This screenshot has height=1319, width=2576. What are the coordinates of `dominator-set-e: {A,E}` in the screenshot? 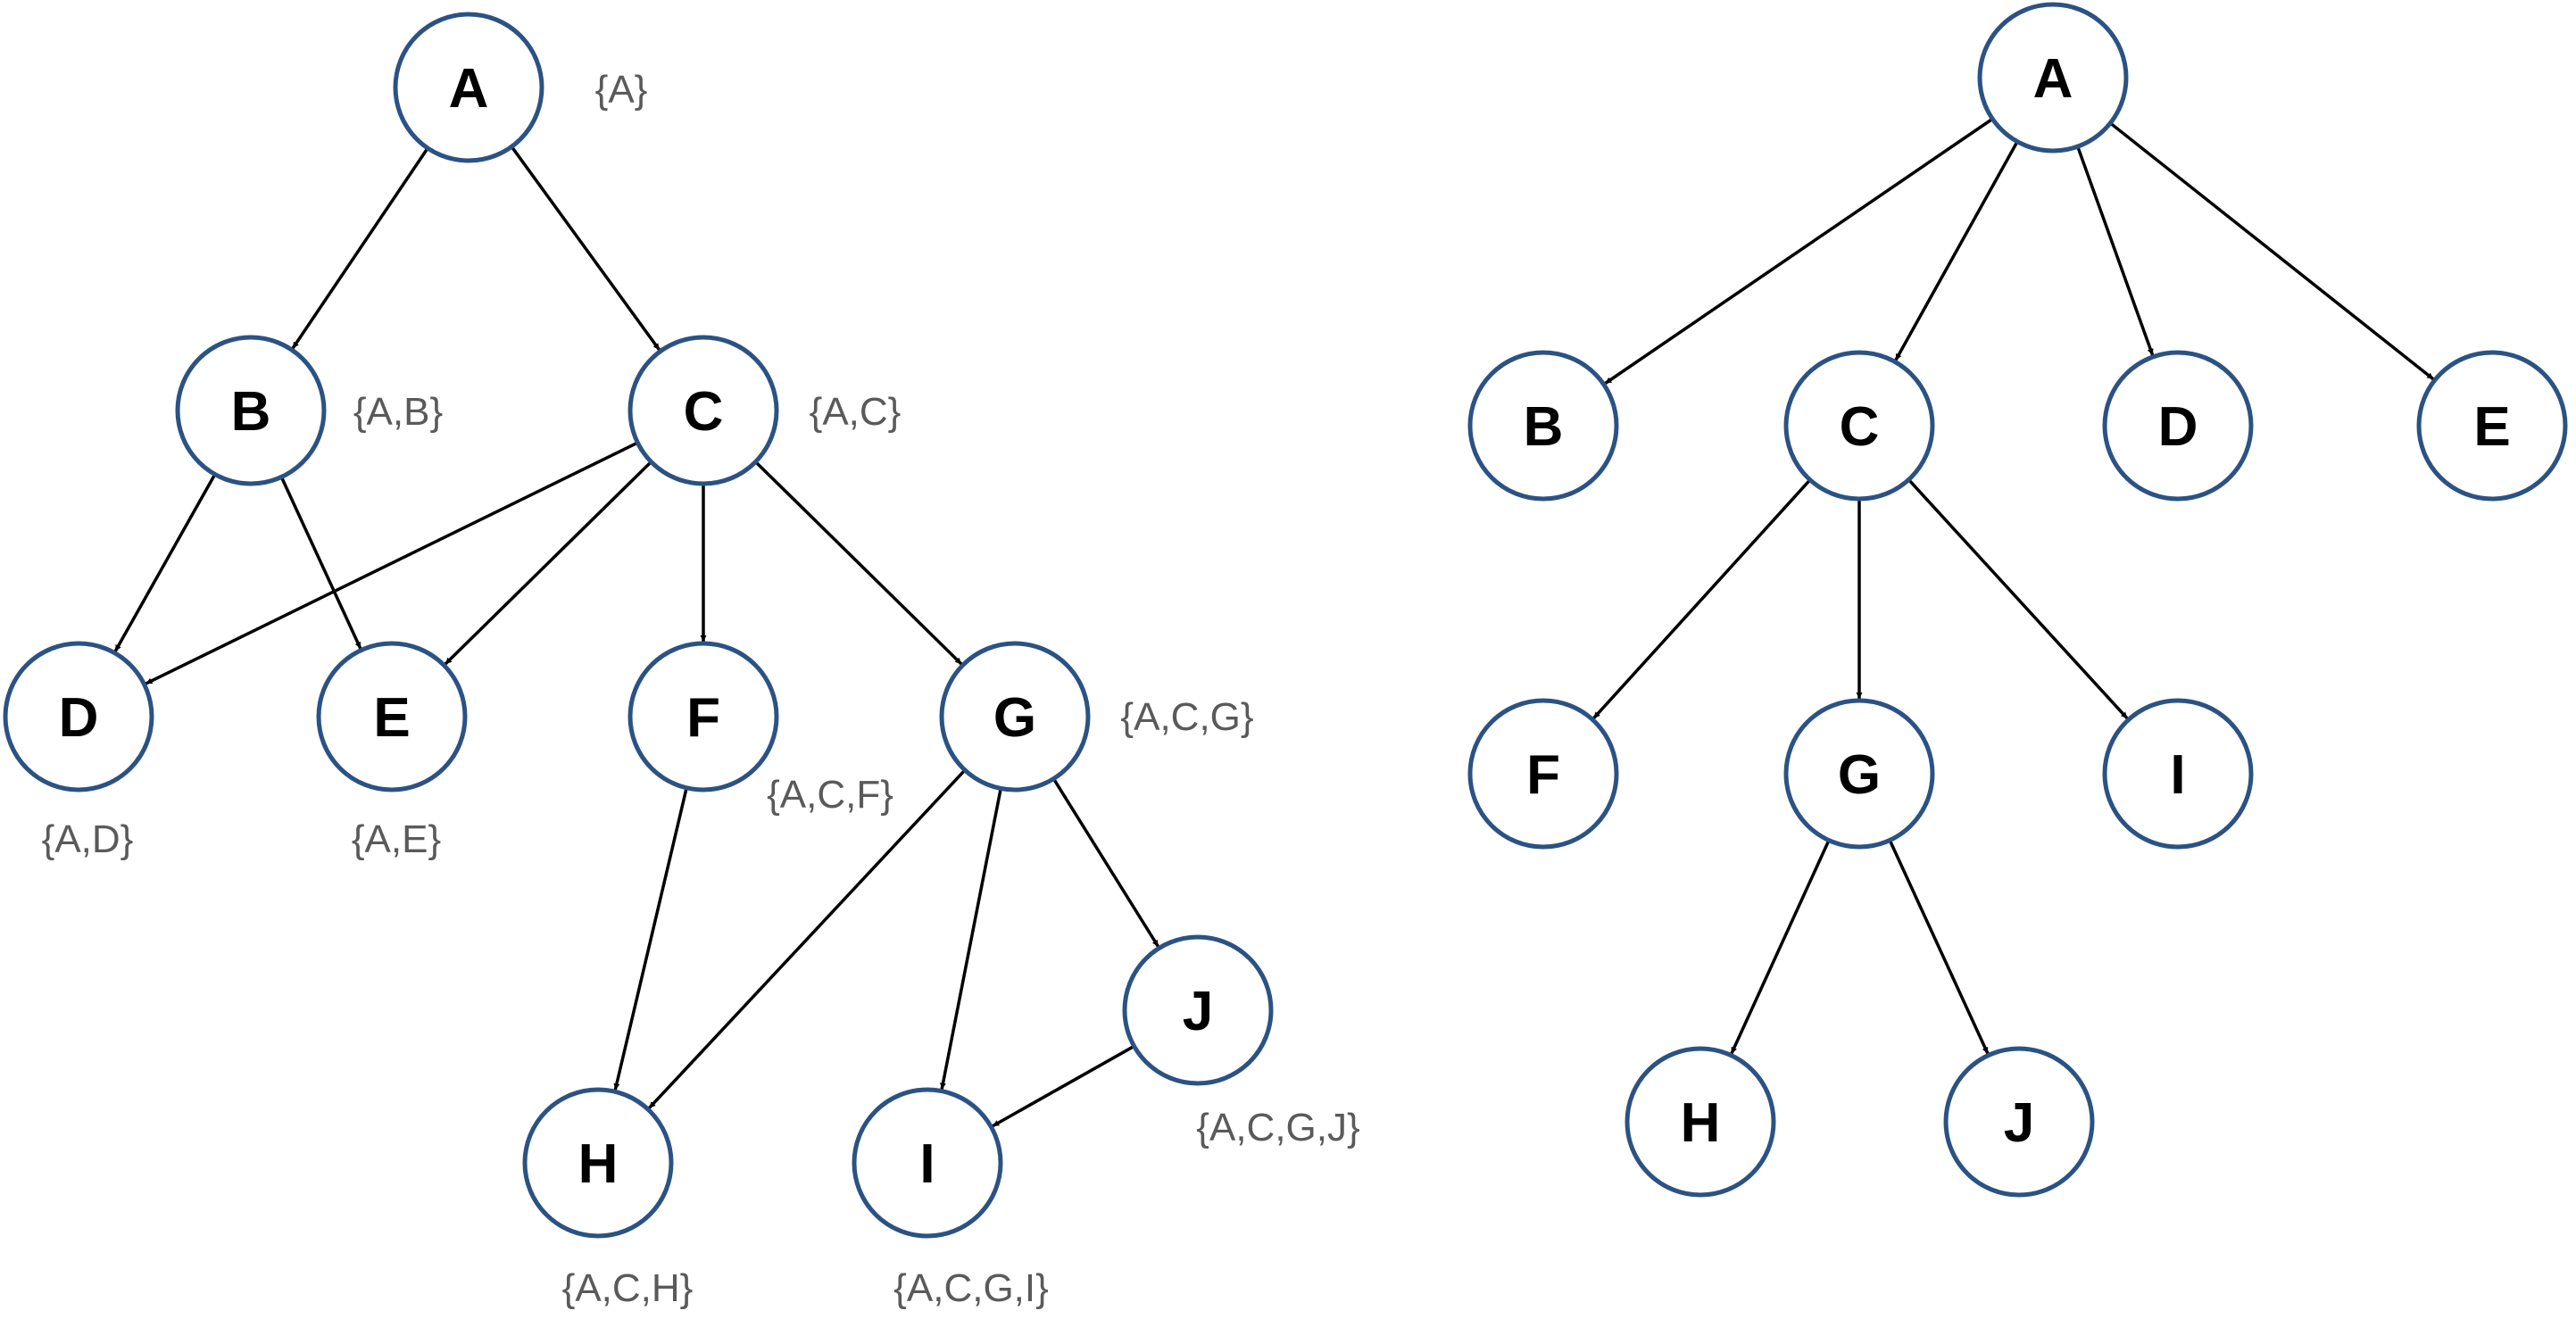 It's located at (397, 839).